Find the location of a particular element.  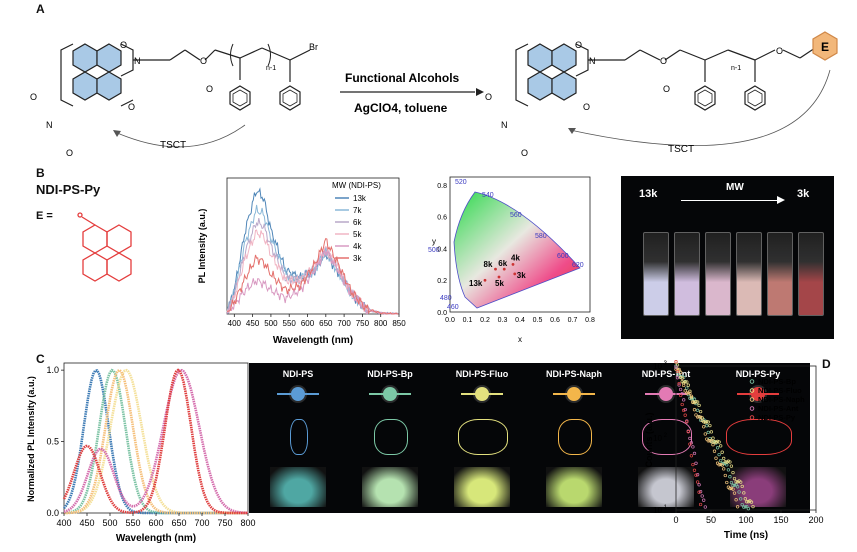

photo-left-label: 13k is located at coordinates (648, 194).